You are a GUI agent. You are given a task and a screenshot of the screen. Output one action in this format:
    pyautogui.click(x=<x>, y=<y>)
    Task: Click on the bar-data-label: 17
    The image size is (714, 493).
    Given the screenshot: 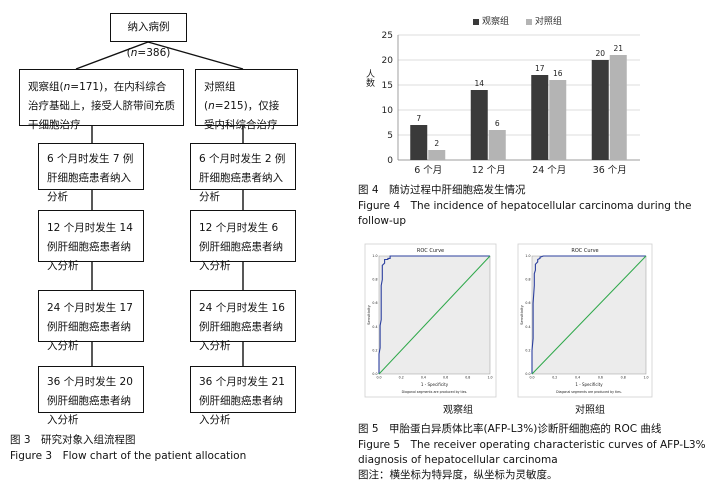 What is the action you would take?
    pyautogui.click(x=540, y=68)
    